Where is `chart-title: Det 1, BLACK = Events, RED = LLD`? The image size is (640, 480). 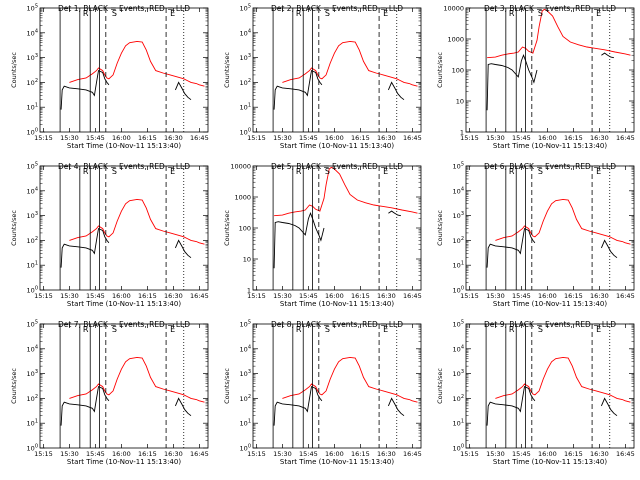 chart-title: Det 1, BLACK = Events, RED = LLD is located at coordinates (124, 8).